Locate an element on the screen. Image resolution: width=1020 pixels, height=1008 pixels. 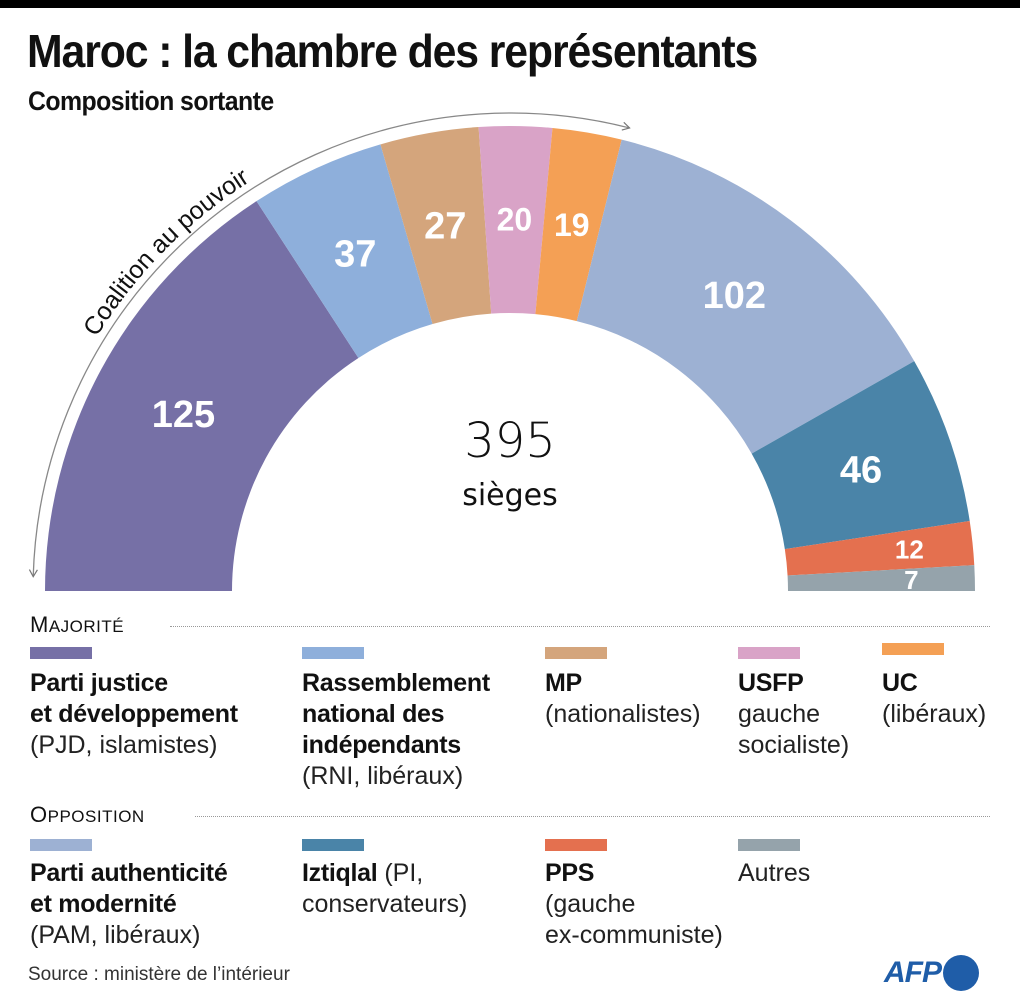
legend-line: USFP is located at coordinates (793, 683).